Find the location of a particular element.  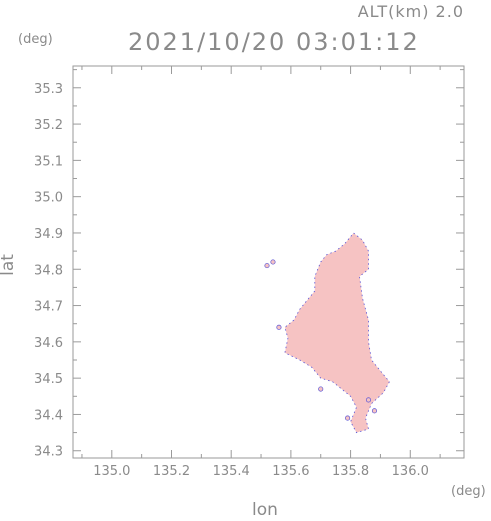

y-tick-label: 34.3 is located at coordinates (48, 452).